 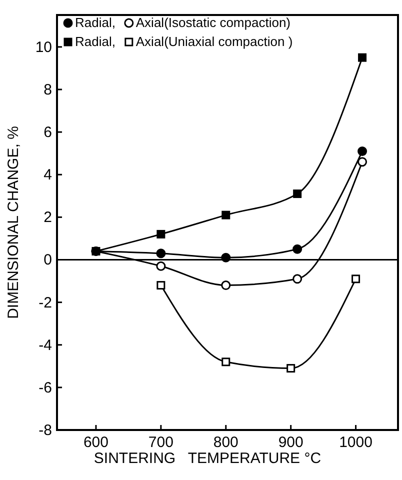 I want to click on y-tick-label: -2, so click(x=45, y=303).